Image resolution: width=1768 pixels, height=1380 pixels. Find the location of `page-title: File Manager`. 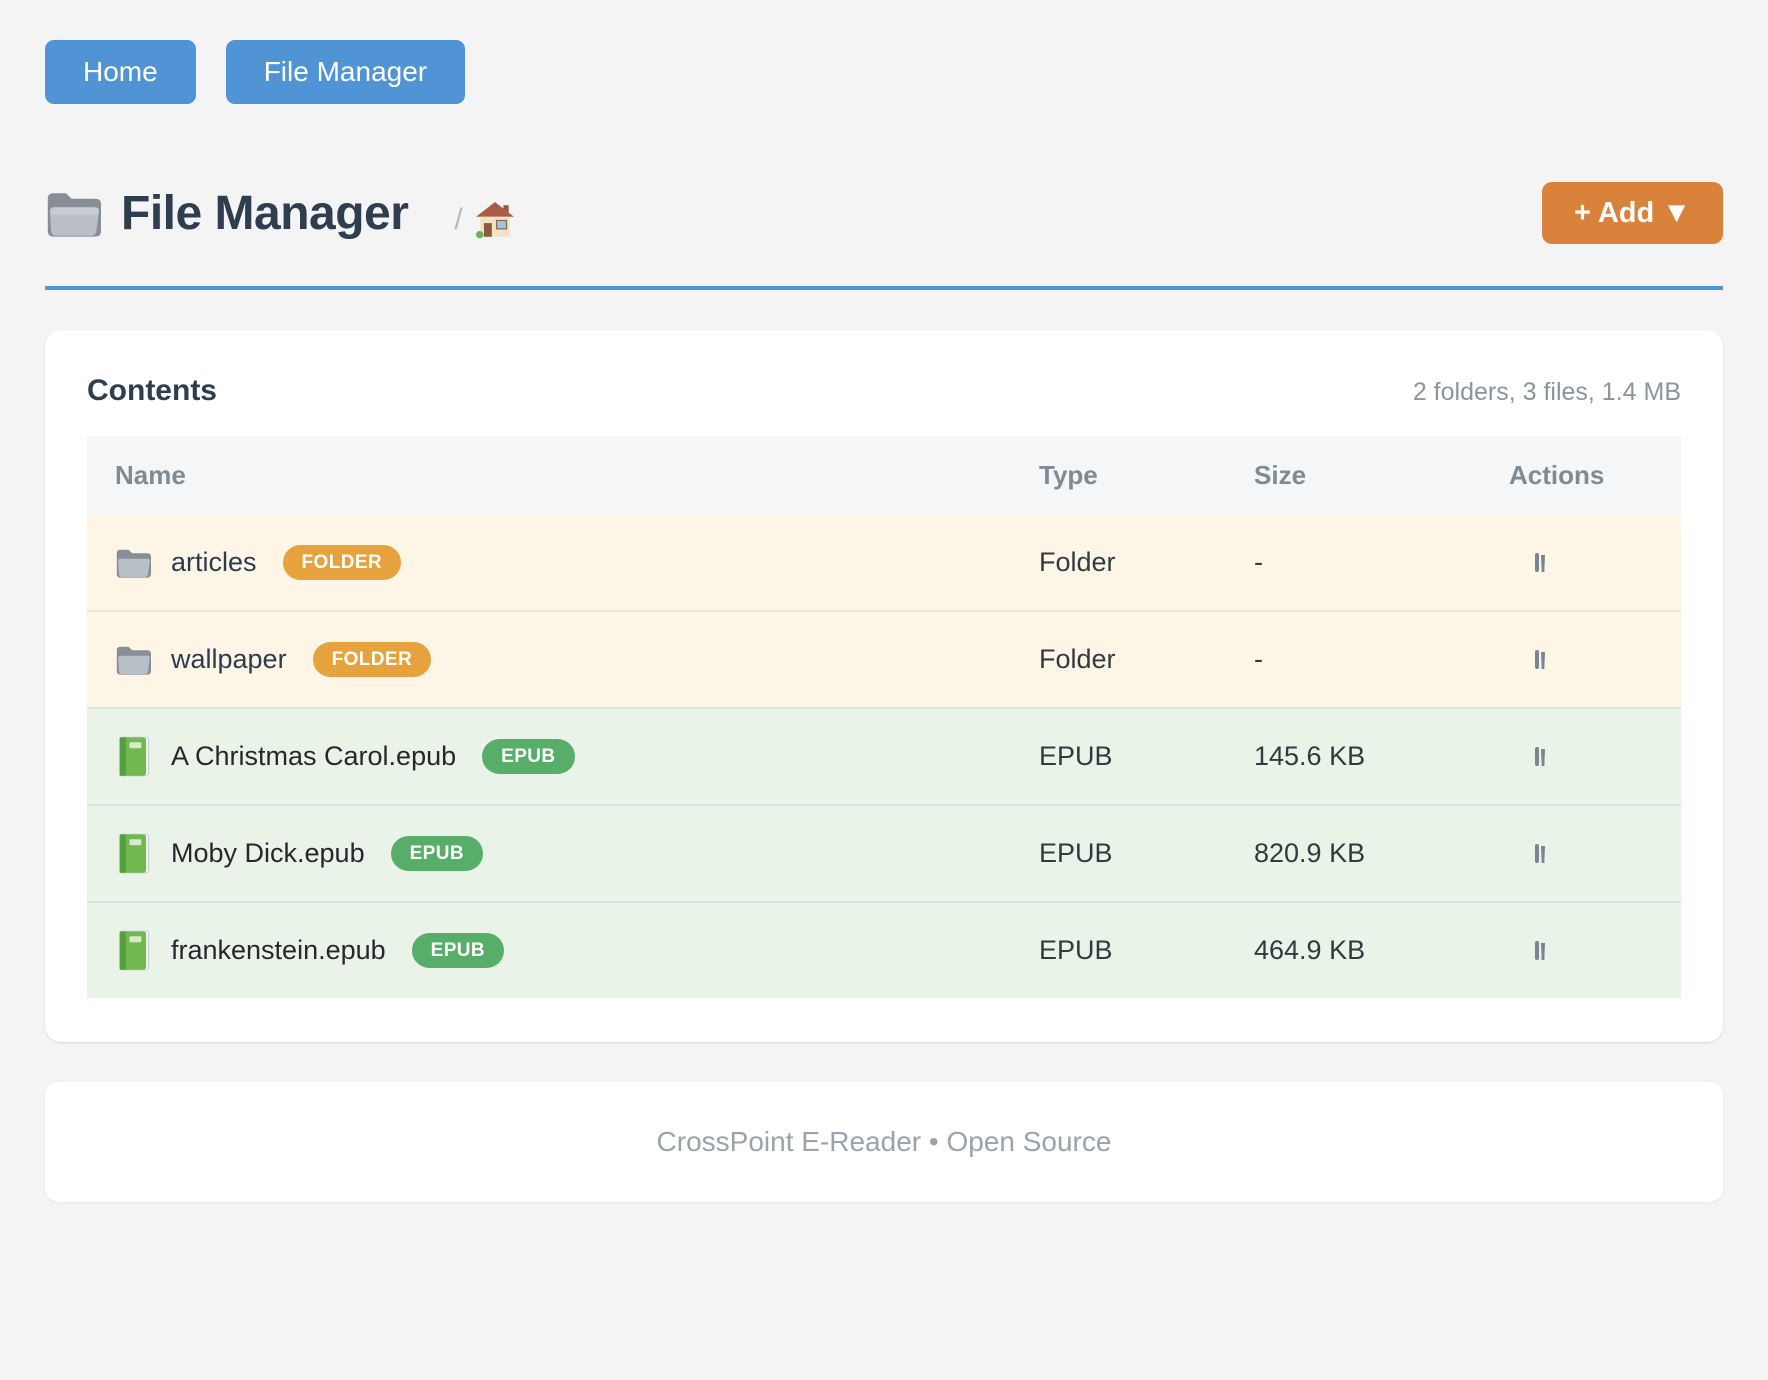

page-title: File Manager is located at coordinates (265, 213).